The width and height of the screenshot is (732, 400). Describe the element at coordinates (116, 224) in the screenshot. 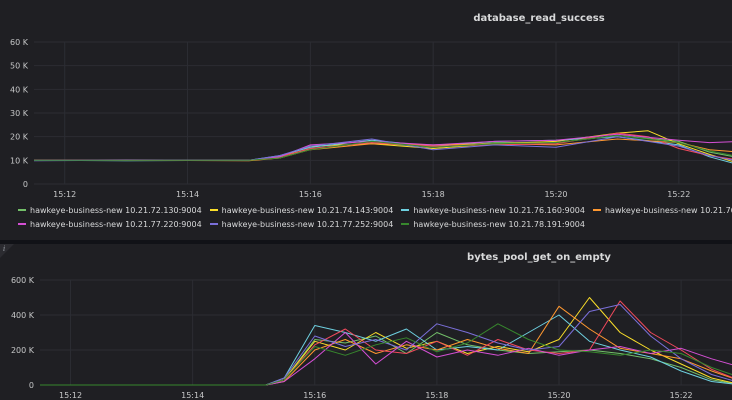

I see `legend-label: hawkeye-business-new 10.21.77.220:9004` at that location.